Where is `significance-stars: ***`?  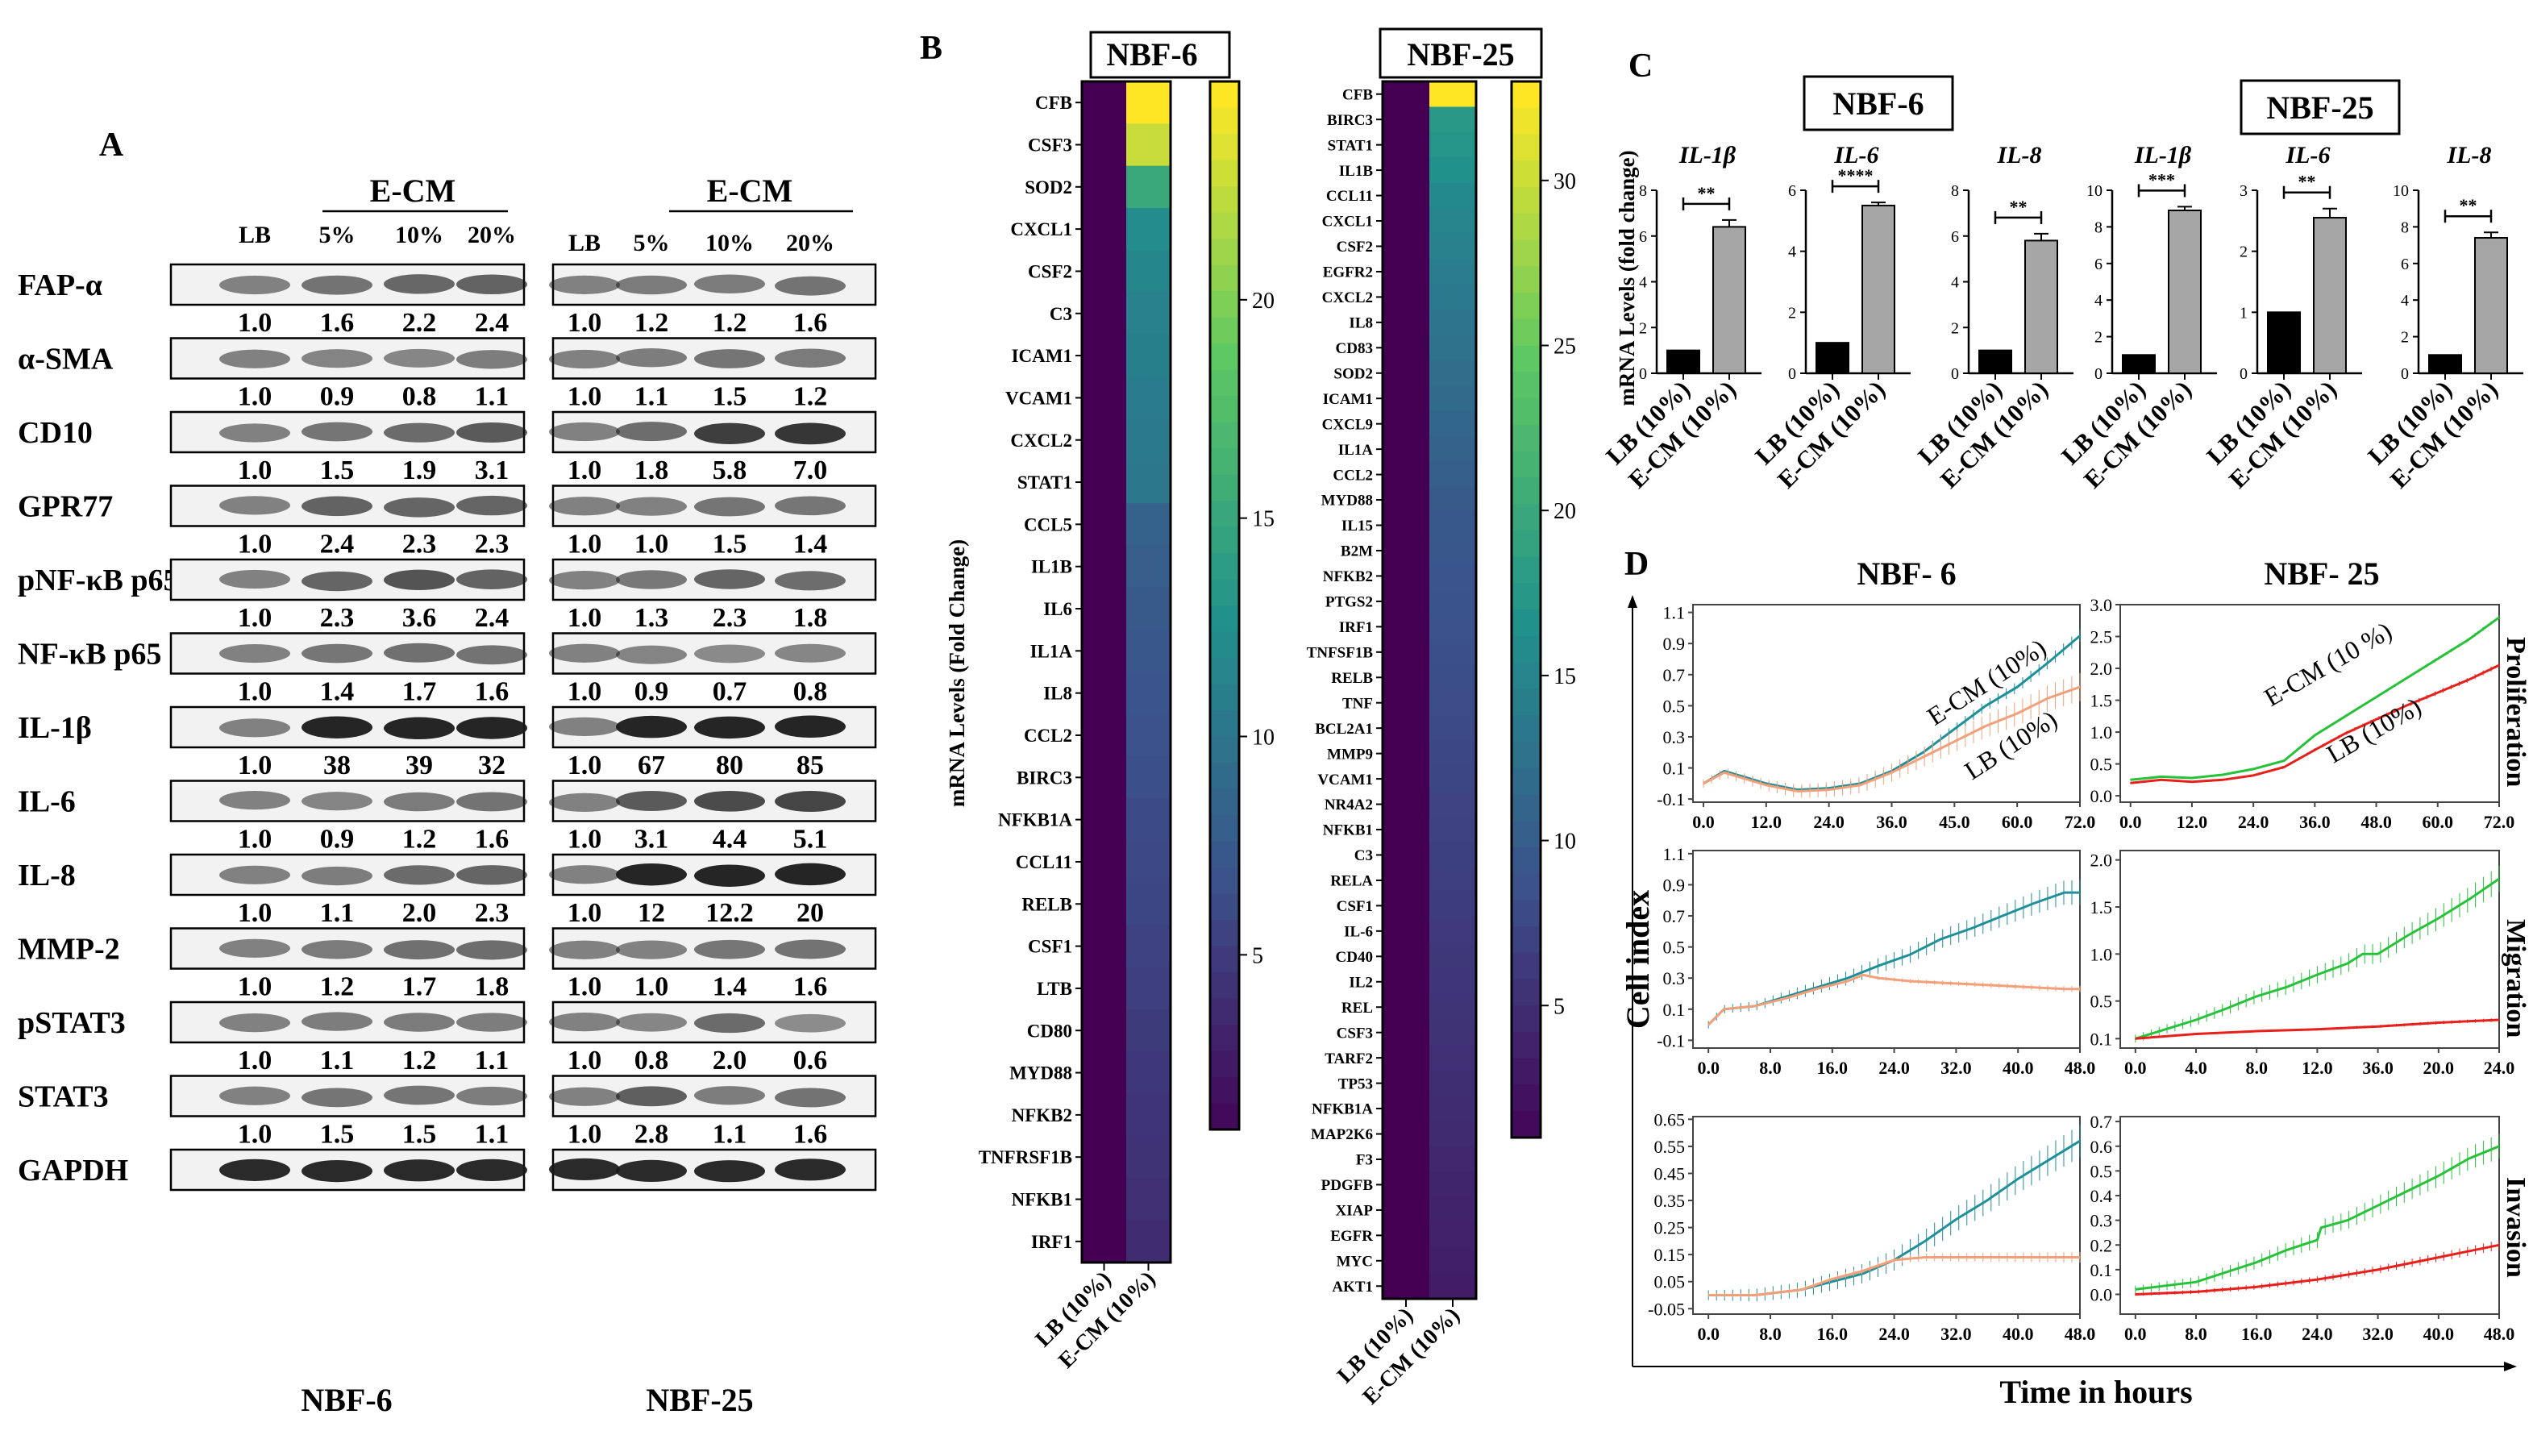 significance-stars: *** is located at coordinates (2161, 179).